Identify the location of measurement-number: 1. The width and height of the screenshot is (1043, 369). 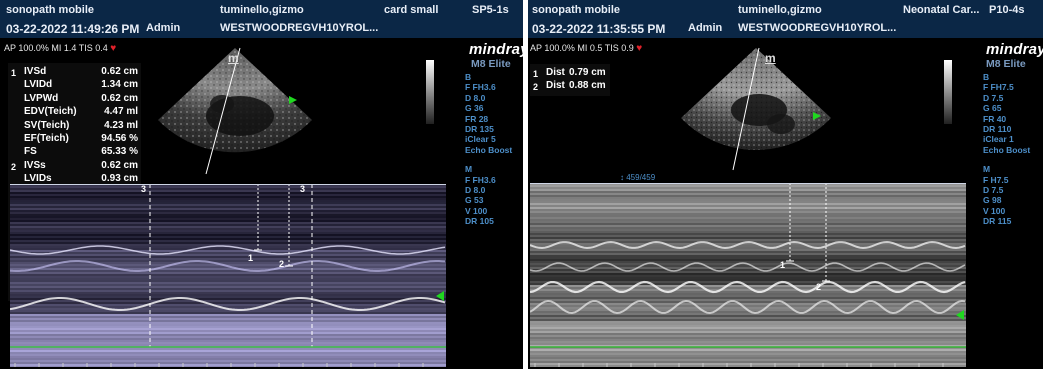
(536, 74).